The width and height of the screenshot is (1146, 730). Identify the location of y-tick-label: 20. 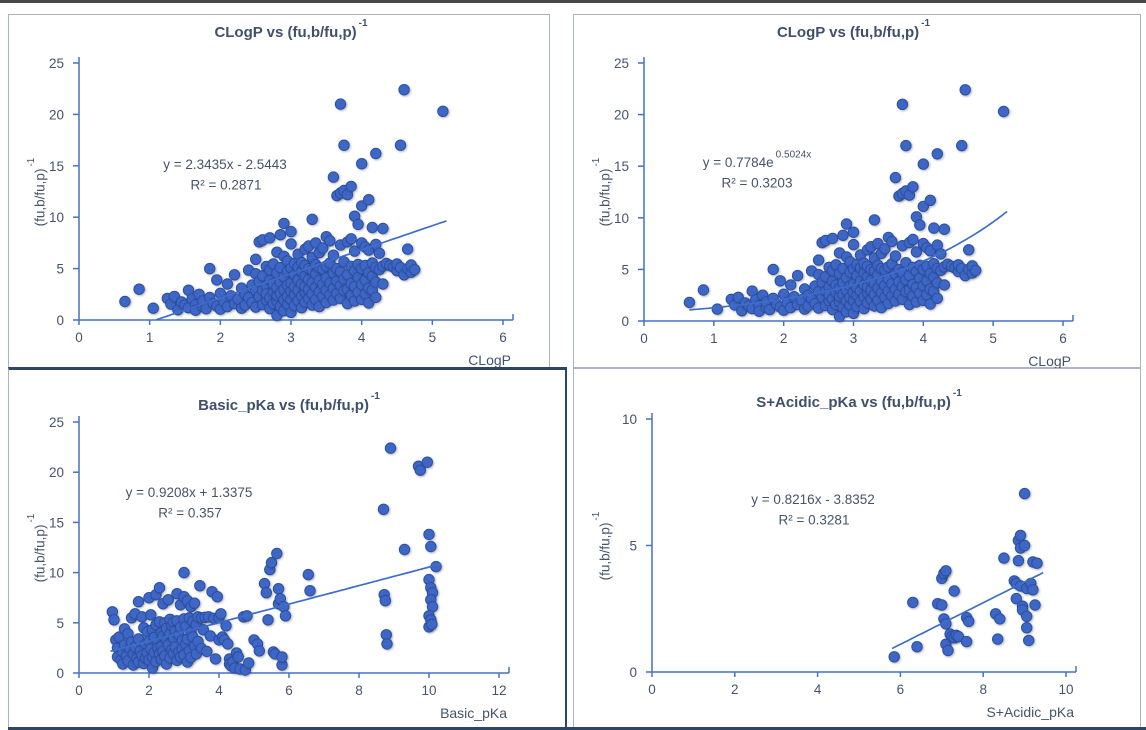
(56, 114).